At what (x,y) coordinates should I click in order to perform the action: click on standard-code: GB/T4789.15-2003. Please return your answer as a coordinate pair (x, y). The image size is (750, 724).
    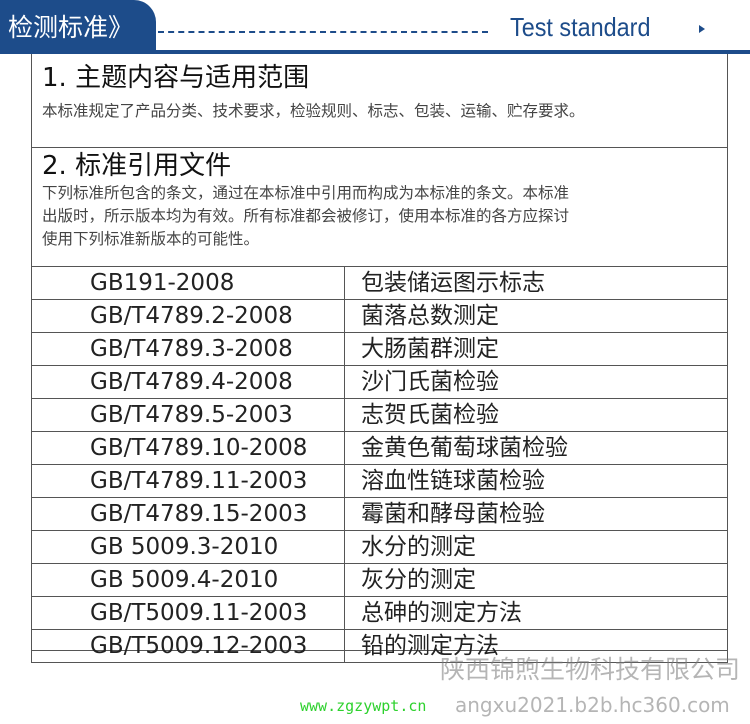
    Looking at the image, I should click on (188, 514).